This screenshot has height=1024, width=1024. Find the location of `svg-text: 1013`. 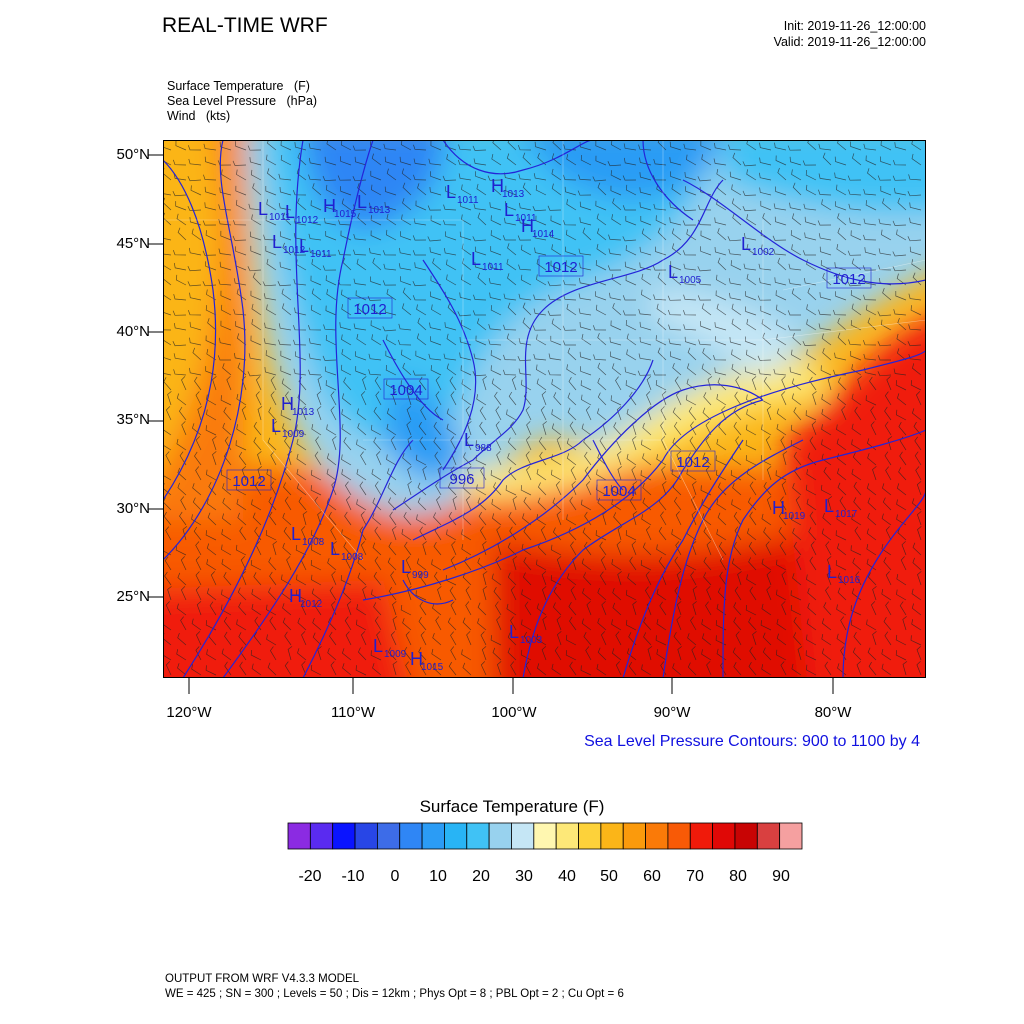

svg-text: 1013 is located at coordinates (379, 210).